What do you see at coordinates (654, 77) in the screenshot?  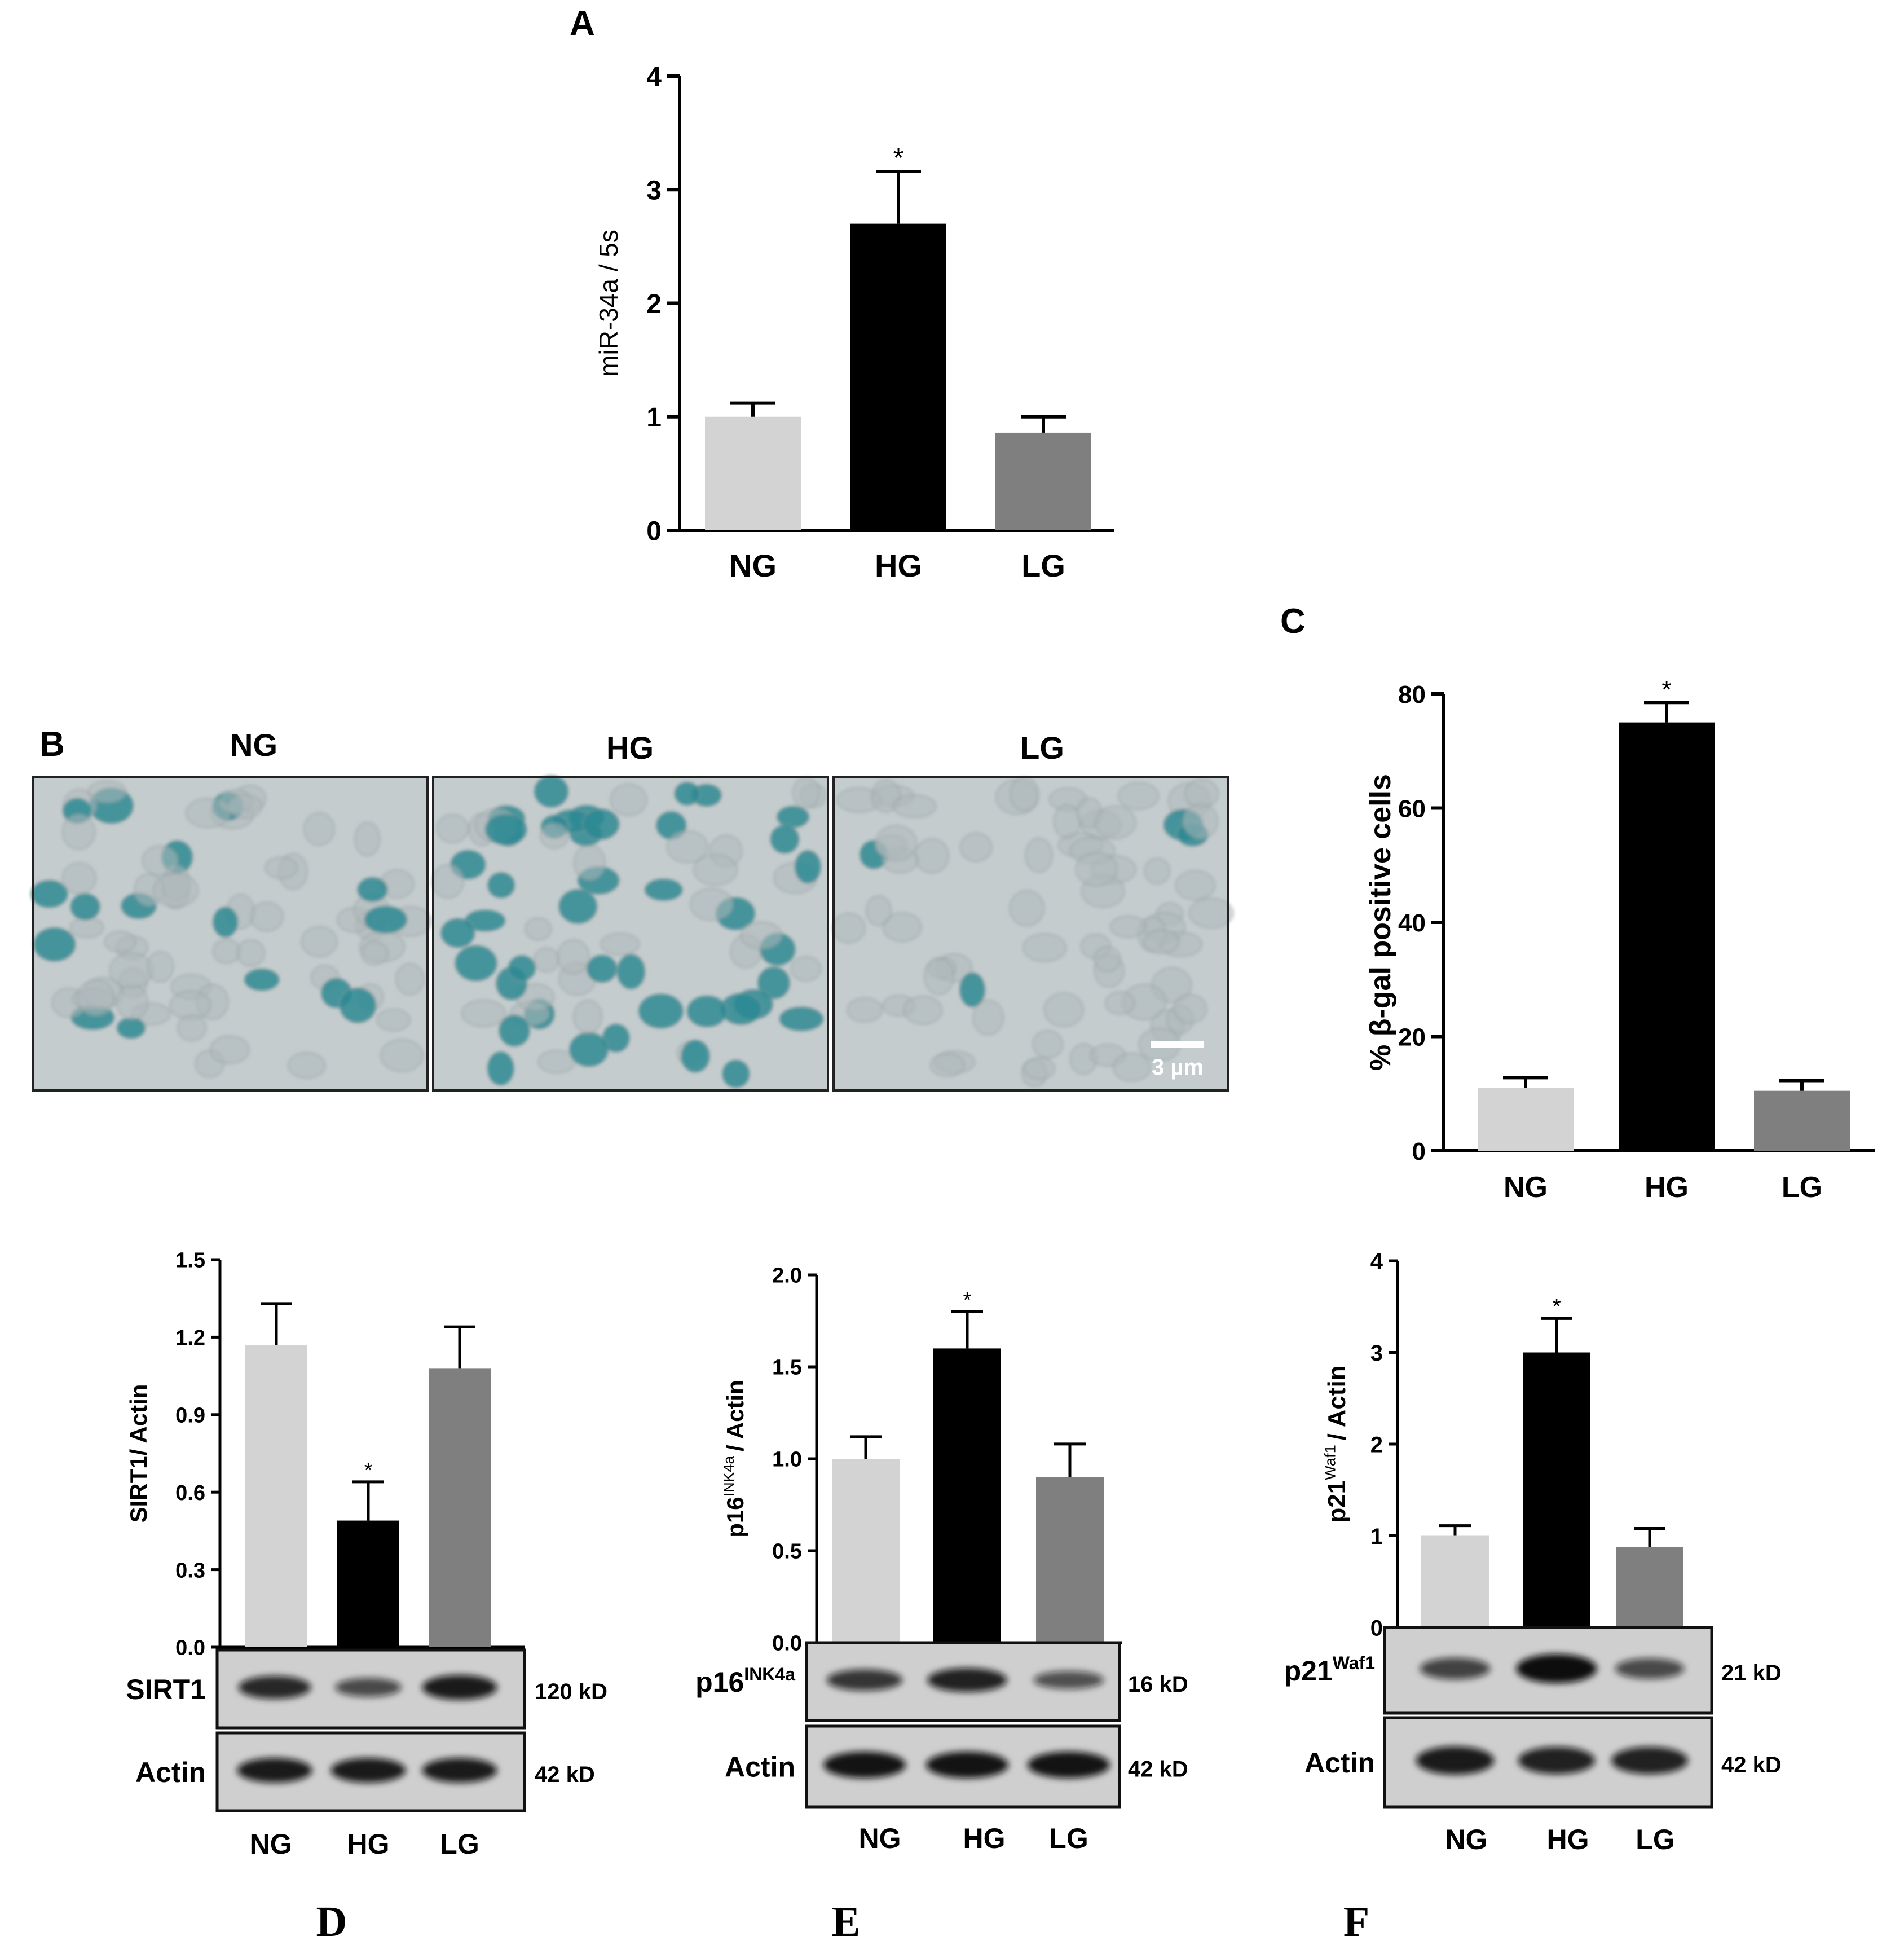 I see `y-tick-label: 4` at bounding box center [654, 77].